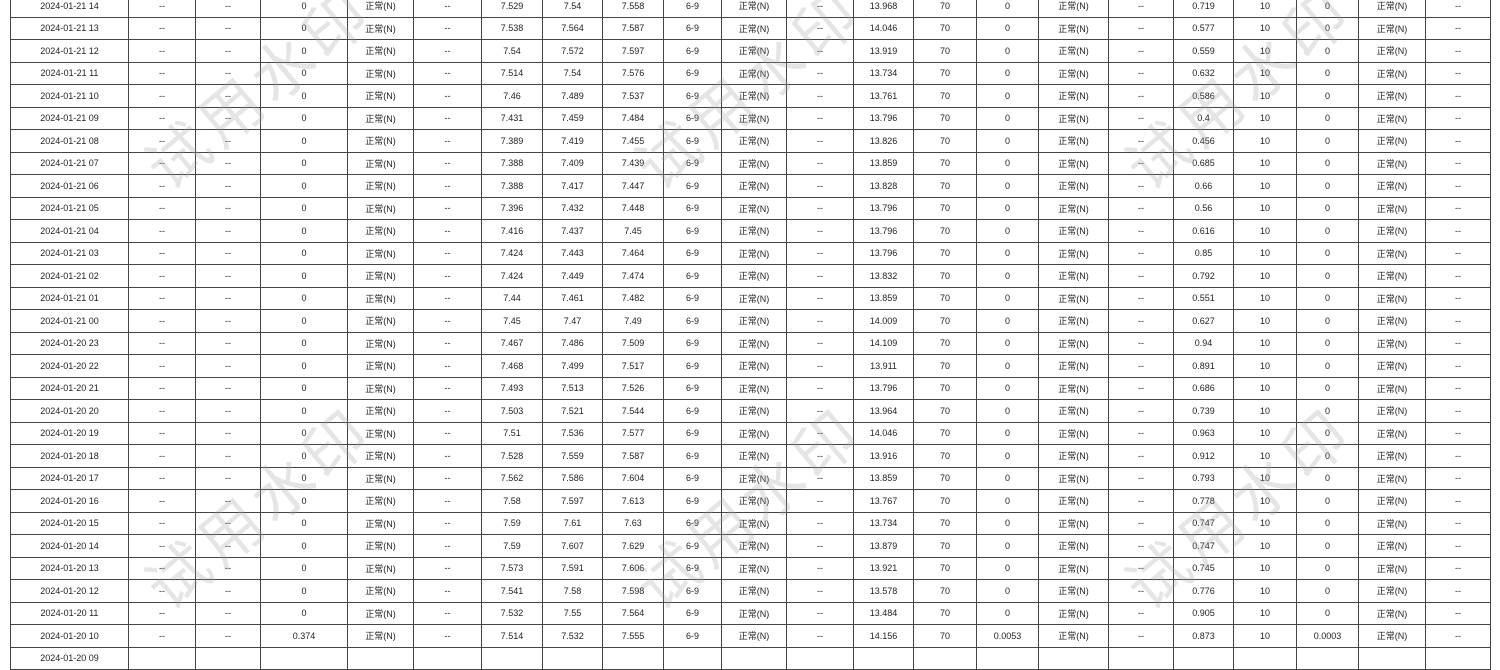 This screenshot has width=1500, height=670. What do you see at coordinates (512, 28) in the screenshot?
I see `value-cell: 7.538` at bounding box center [512, 28].